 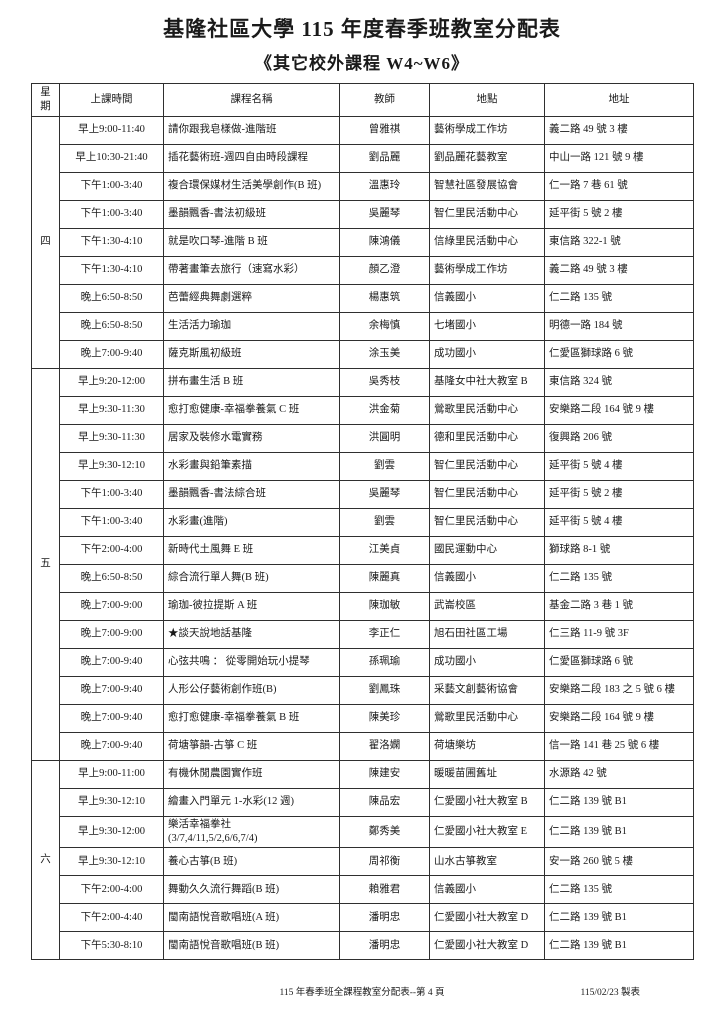 What do you see at coordinates (251, 578) in the screenshot?
I see `cell-course: 綜合流行單人舞(B 班)` at bounding box center [251, 578].